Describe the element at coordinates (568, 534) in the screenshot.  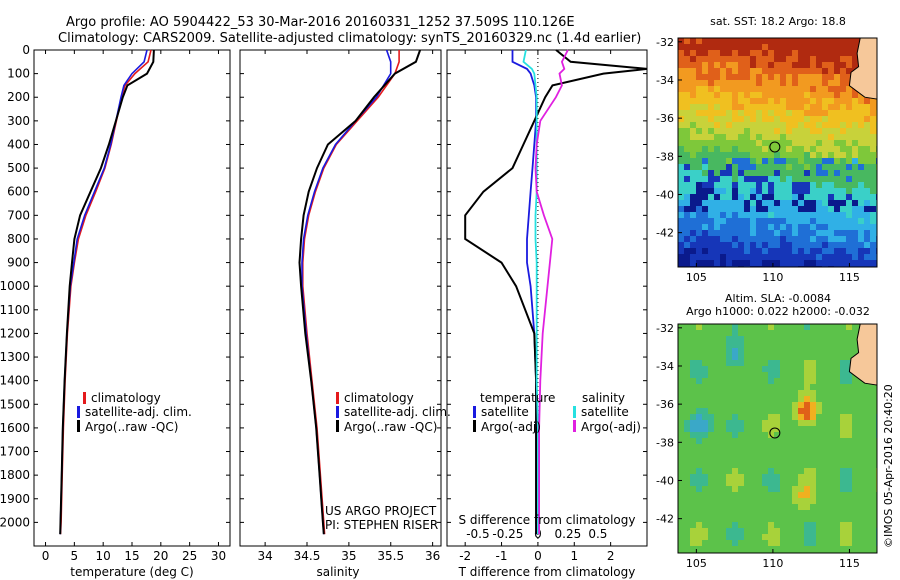
I see `s-tick-label: 0.25` at that location.